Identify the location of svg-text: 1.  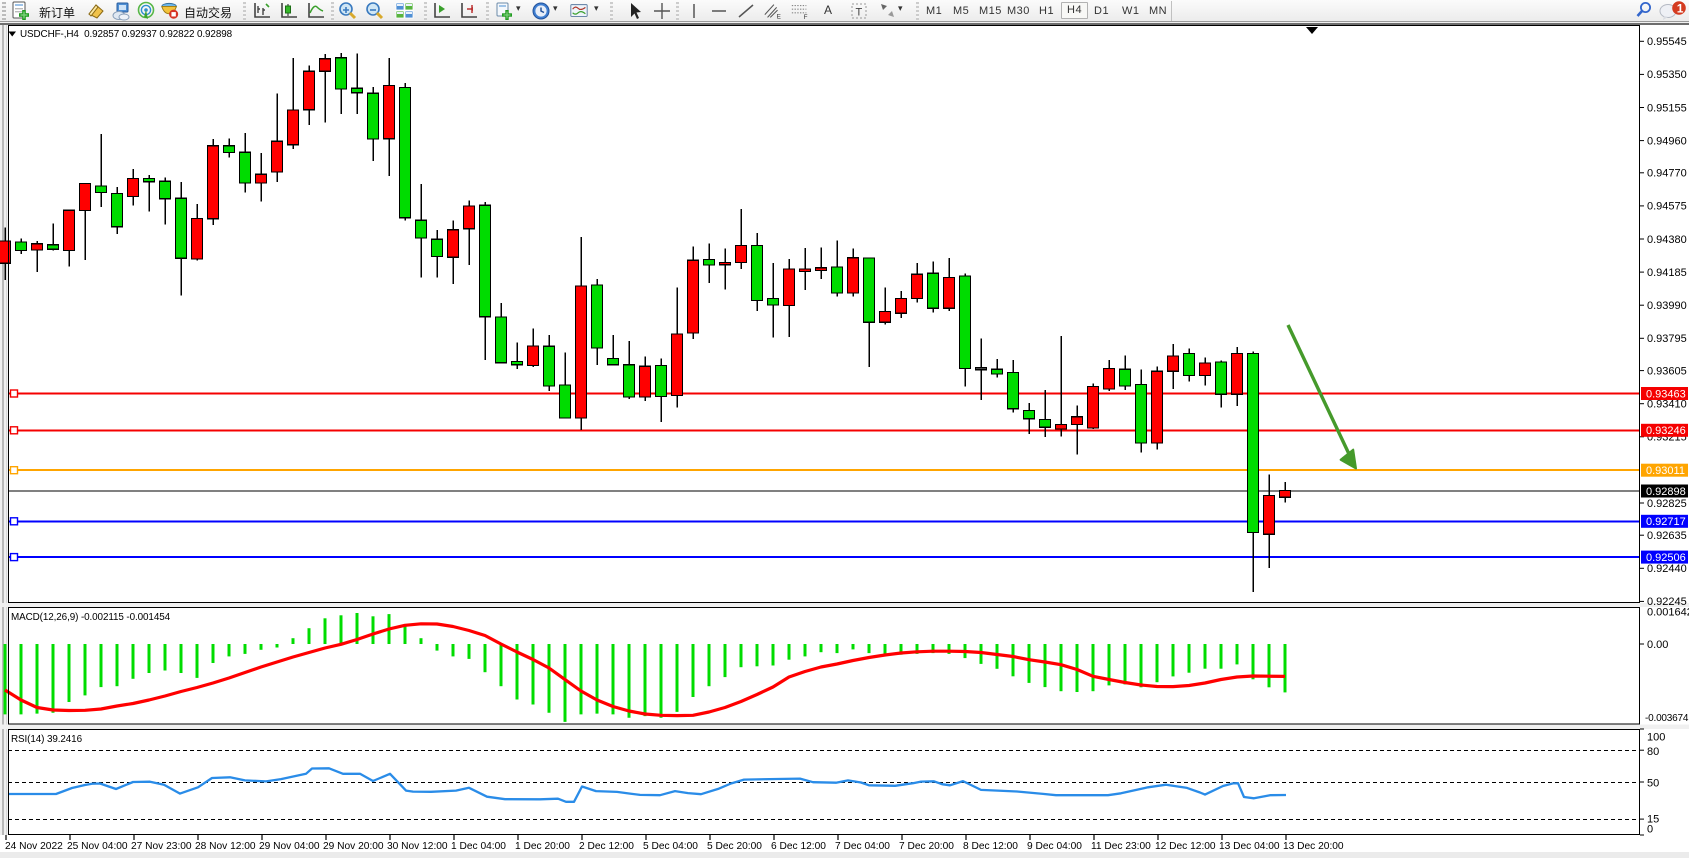
(1680, 9).